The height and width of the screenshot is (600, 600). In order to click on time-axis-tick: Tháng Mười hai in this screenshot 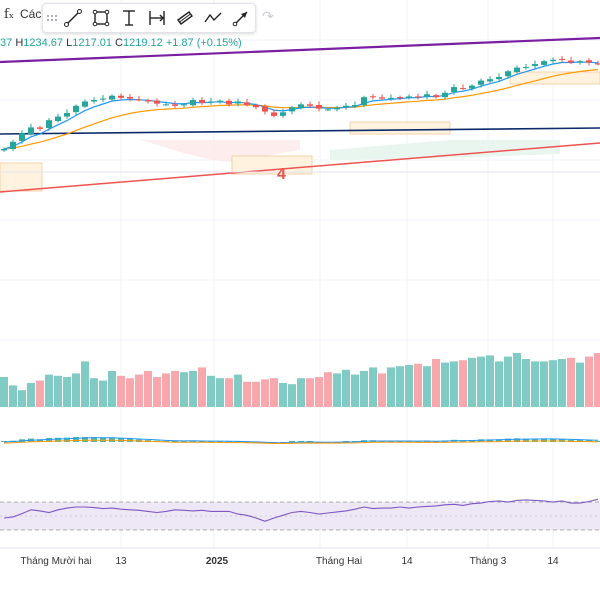, I will do `click(56, 561)`.